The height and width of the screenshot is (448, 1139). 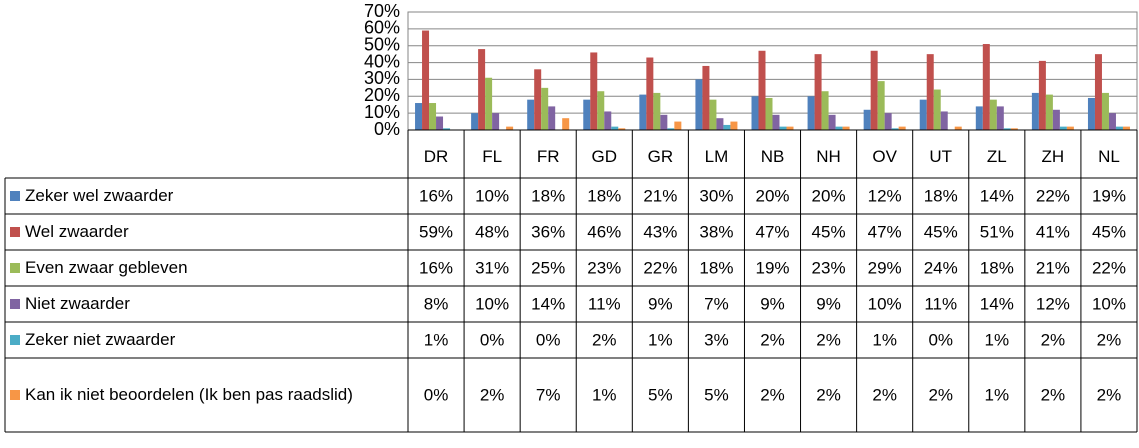 What do you see at coordinates (436, 231) in the screenshot?
I see `table-value: 59%` at bounding box center [436, 231].